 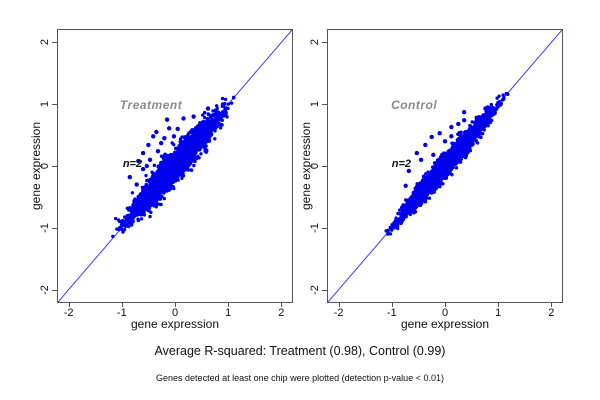 What do you see at coordinates (401, 164) in the screenshot?
I see `control-n-annotation: n=2` at bounding box center [401, 164].